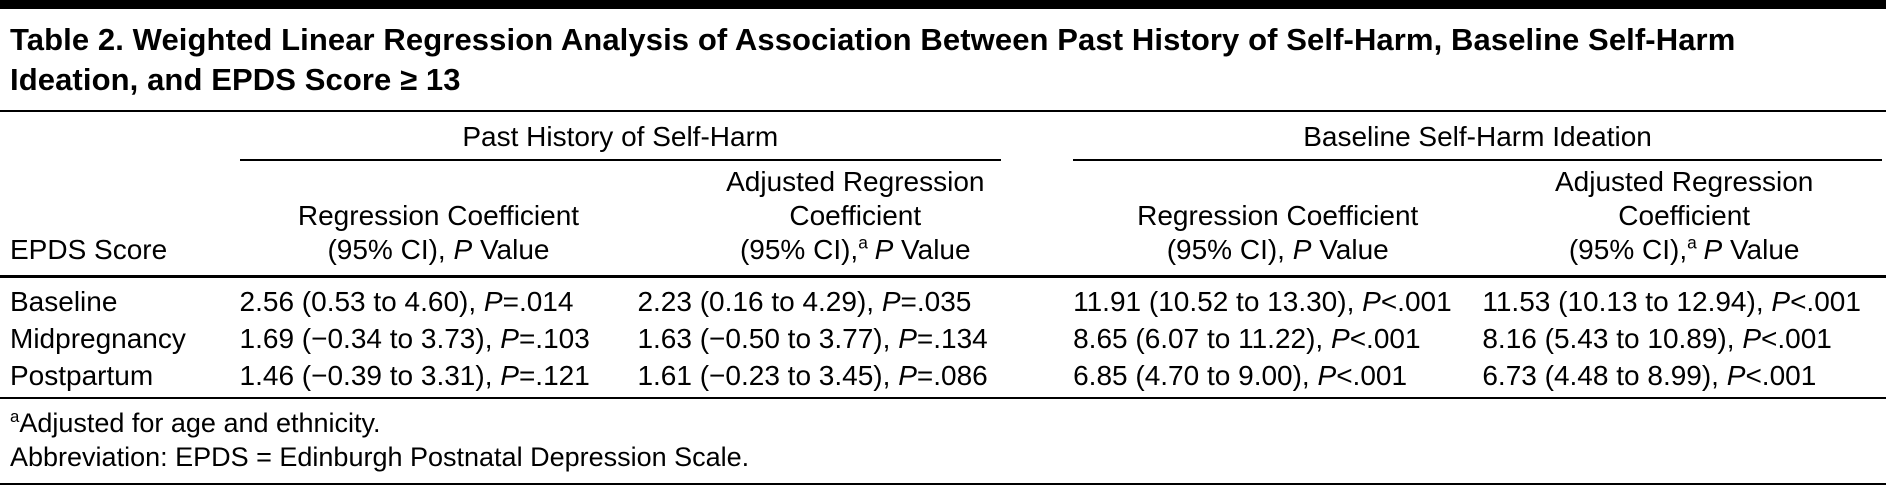 The image size is (1886, 485). I want to click on footnote-text: Adjusted for age and ethnicity., so click(200, 423).